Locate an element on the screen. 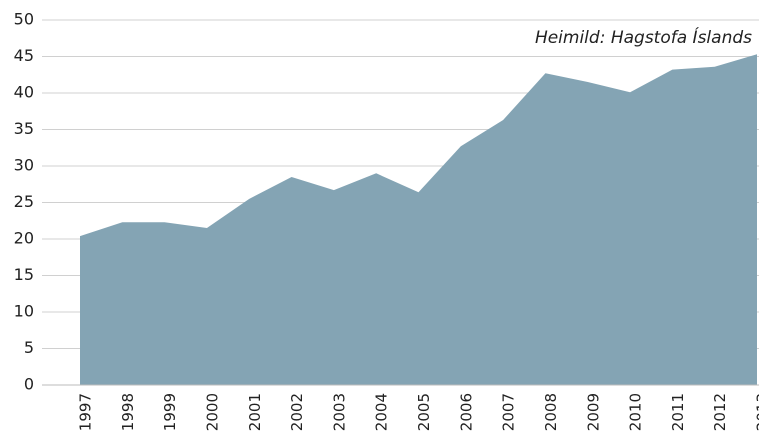  x-tick-label: 2003 is located at coordinates (339, 412).